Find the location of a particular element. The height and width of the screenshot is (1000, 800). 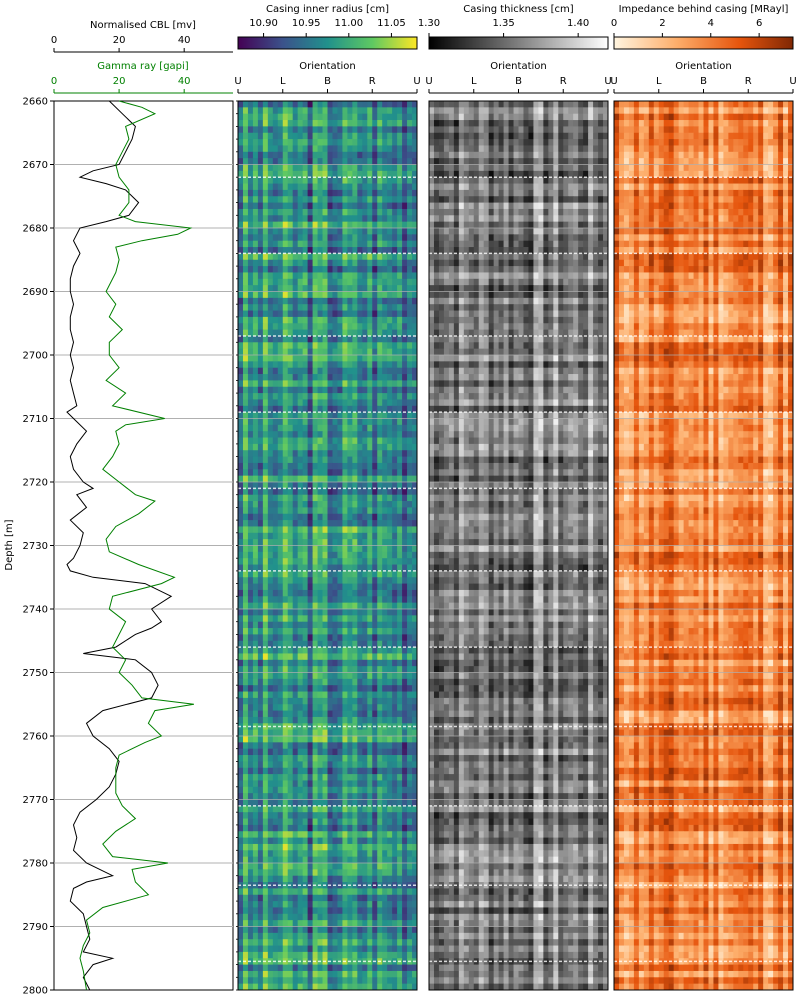

axis-tick-label: 40 is located at coordinates (184, 81).